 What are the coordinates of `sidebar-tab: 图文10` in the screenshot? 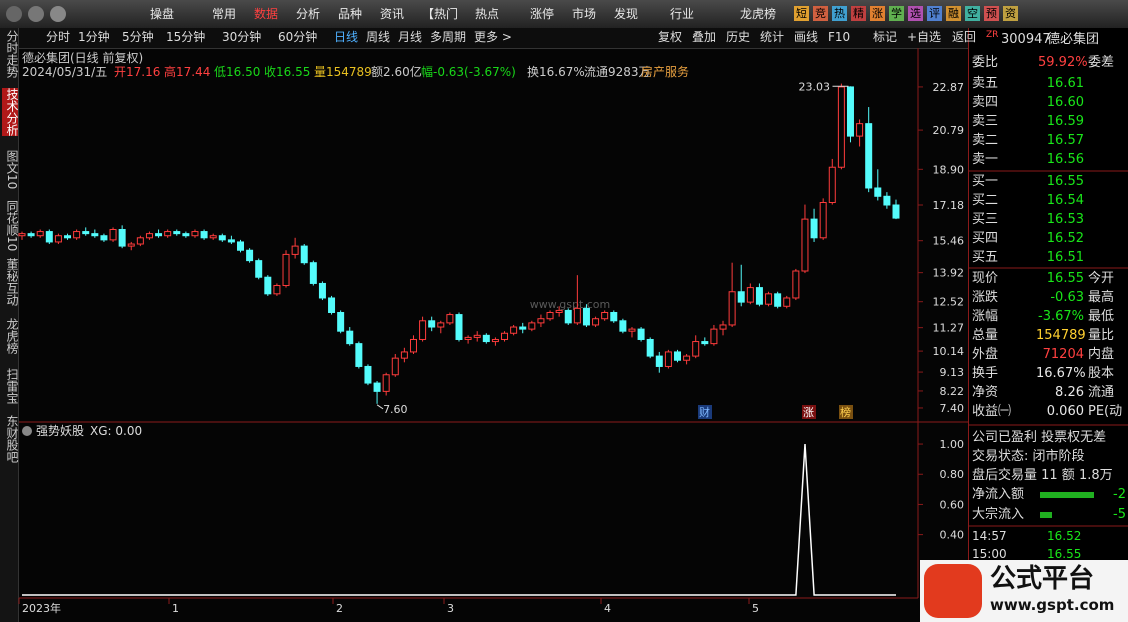 It's located at (12, 170).